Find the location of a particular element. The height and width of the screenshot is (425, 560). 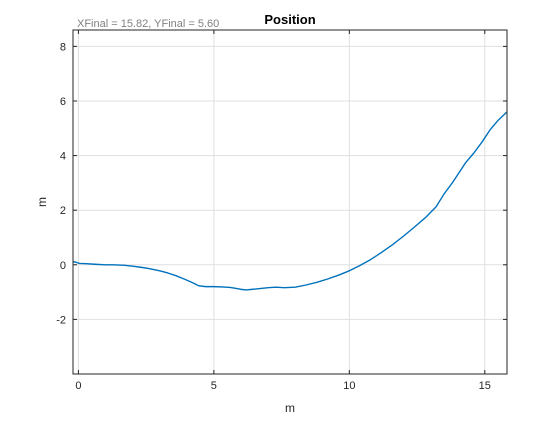

chart-title: Position is located at coordinates (289, 19).